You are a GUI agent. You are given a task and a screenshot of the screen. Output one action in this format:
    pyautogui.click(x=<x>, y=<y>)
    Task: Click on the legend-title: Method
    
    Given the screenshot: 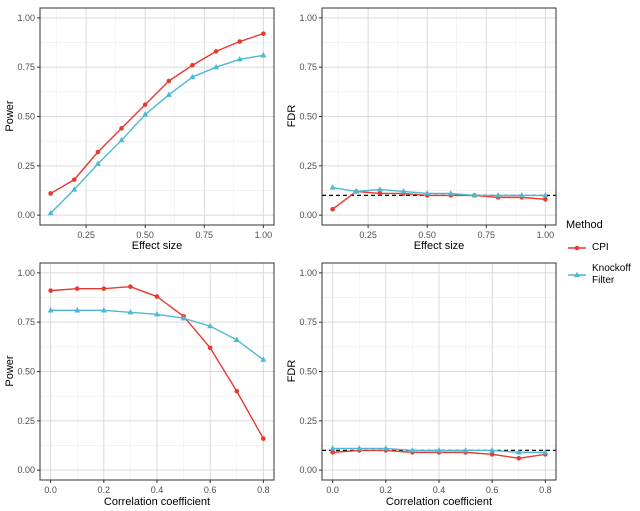 What is the action you would take?
    pyautogui.click(x=584, y=224)
    